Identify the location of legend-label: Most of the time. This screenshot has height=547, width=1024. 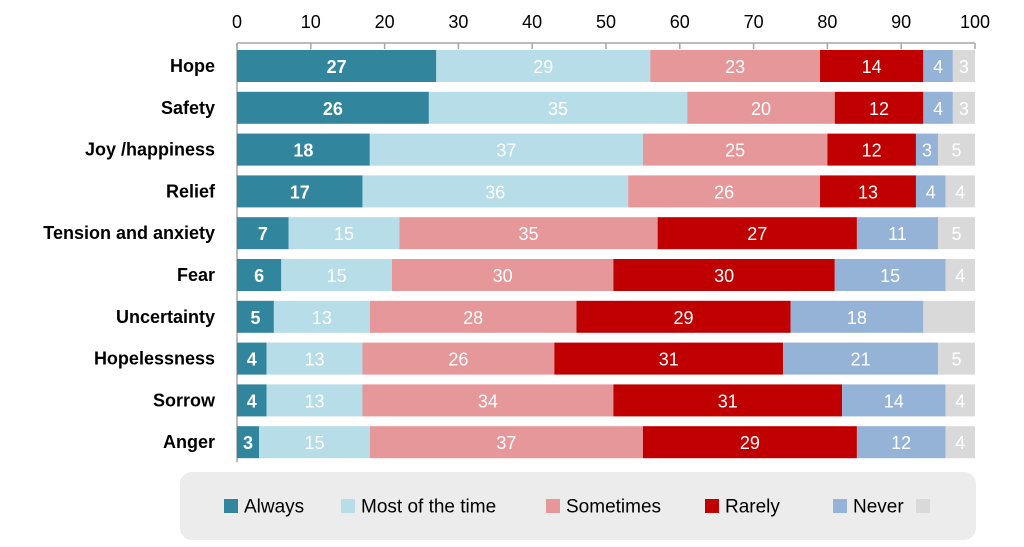
(428, 507).